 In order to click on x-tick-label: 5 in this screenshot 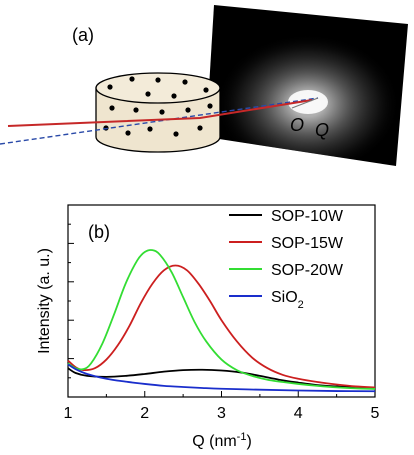, I will do `click(375, 413)`.